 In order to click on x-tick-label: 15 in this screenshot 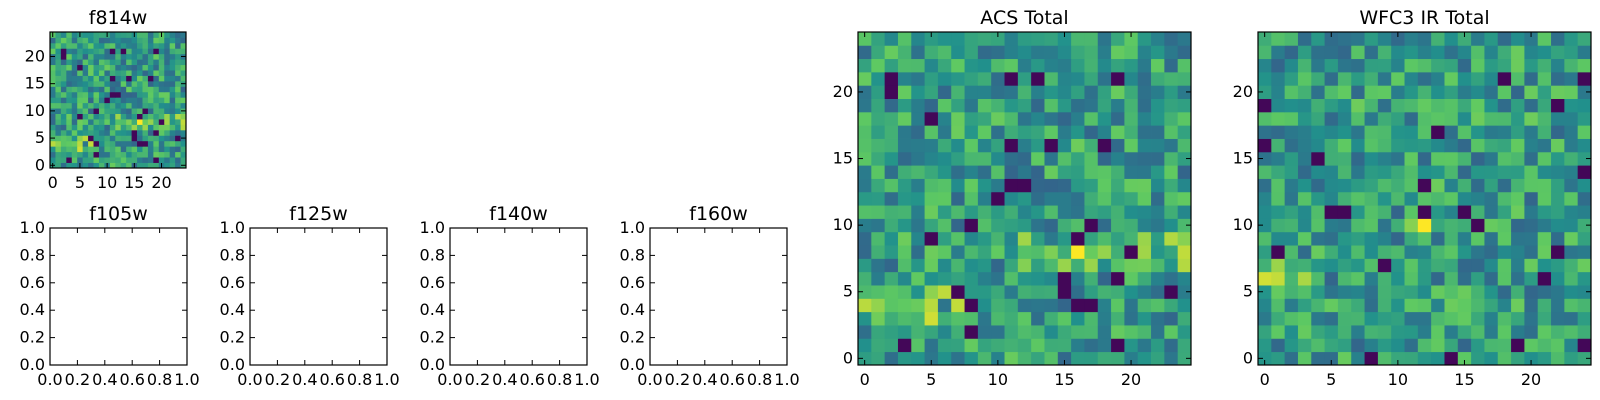, I will do `click(1464, 379)`.